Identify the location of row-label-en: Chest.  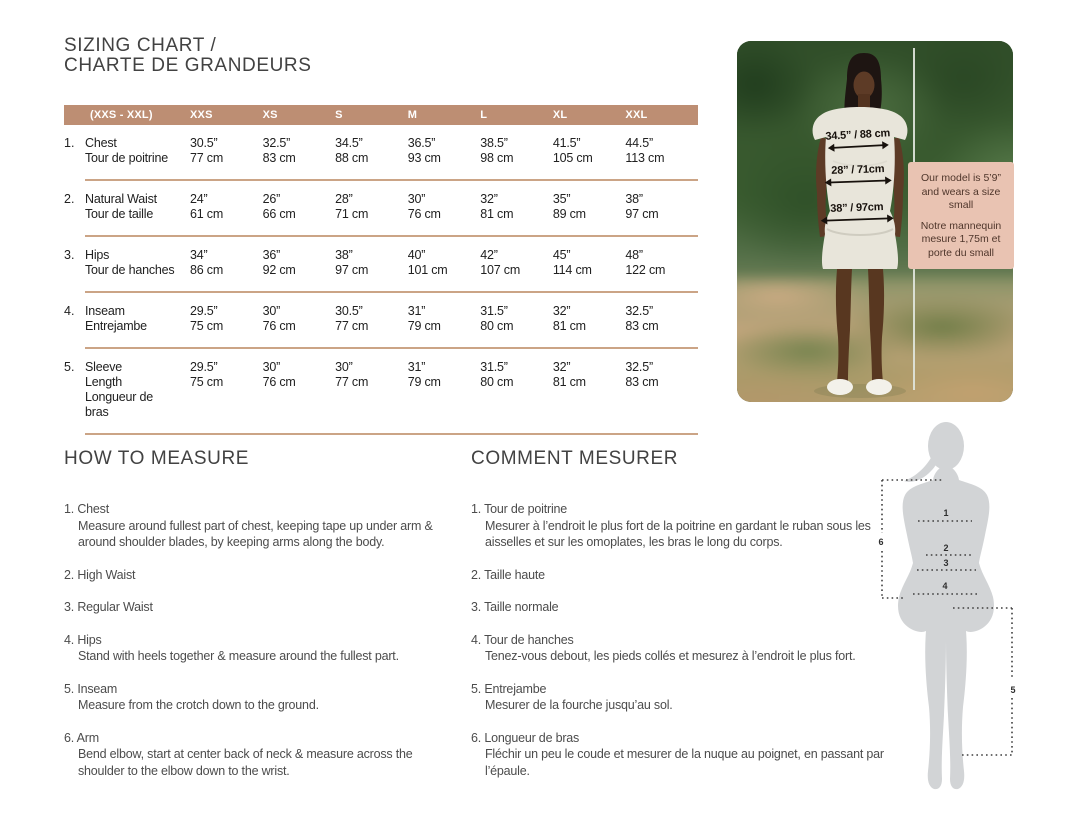
(101, 143).